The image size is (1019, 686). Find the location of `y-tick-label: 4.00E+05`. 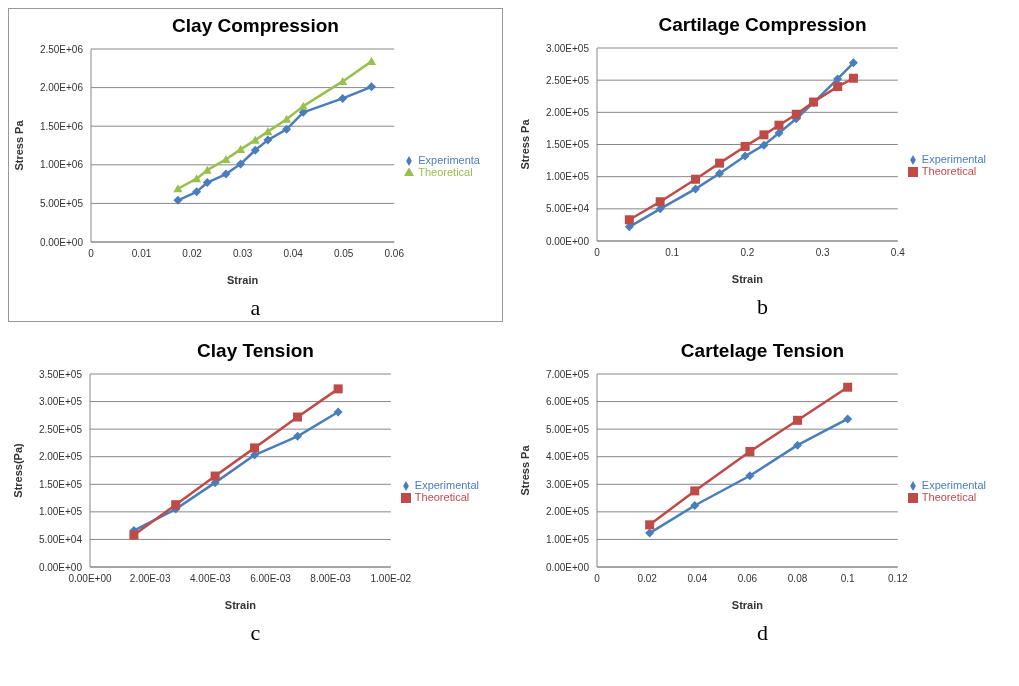

y-tick-label: 4.00E+05 is located at coordinates (567, 457).